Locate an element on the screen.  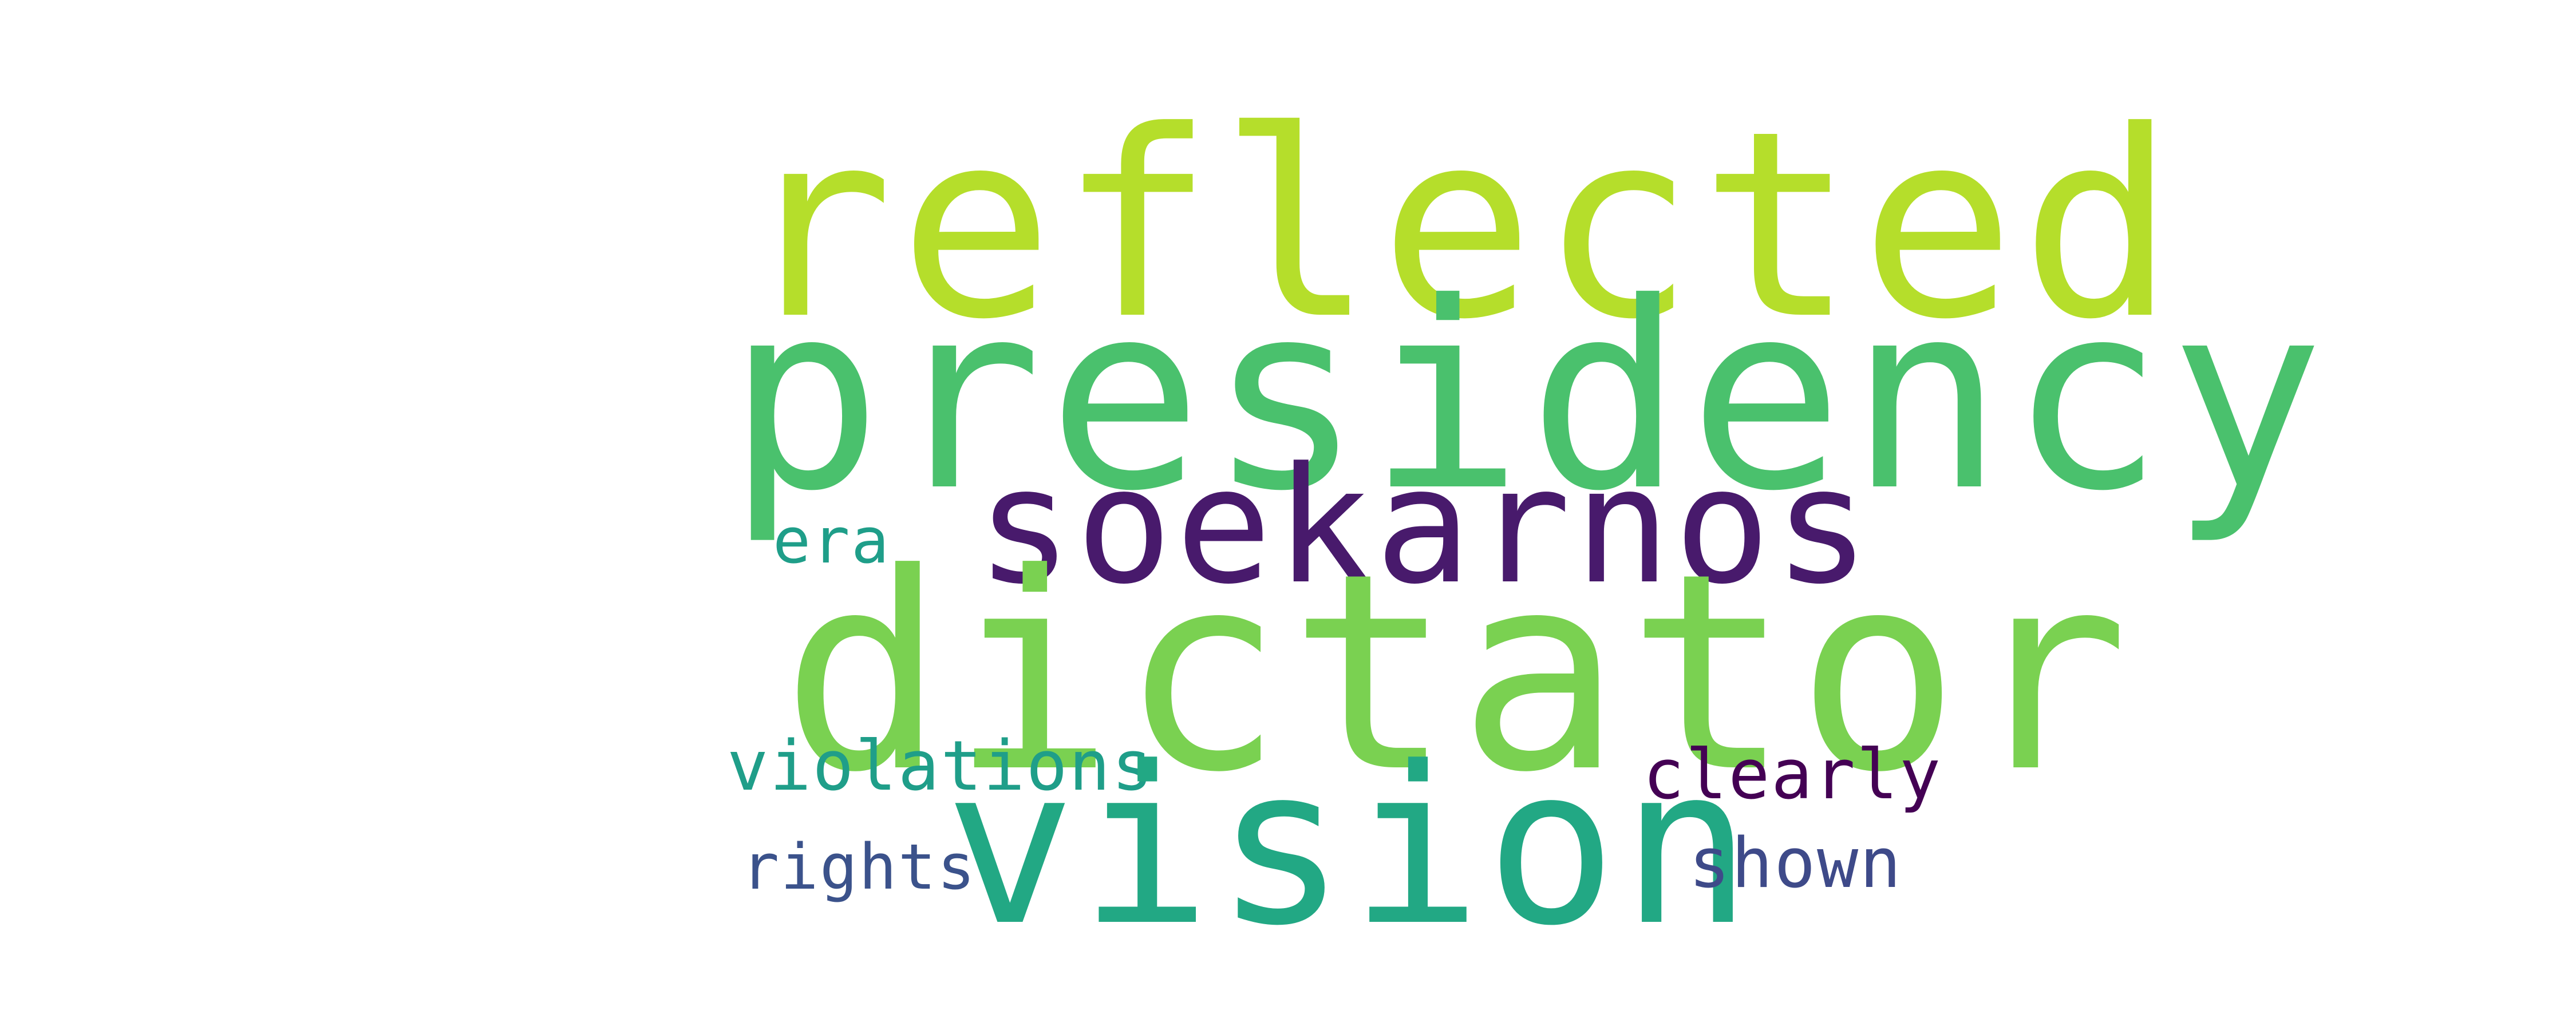
word-soekarnos: soekarnos is located at coordinates (1425, 526).